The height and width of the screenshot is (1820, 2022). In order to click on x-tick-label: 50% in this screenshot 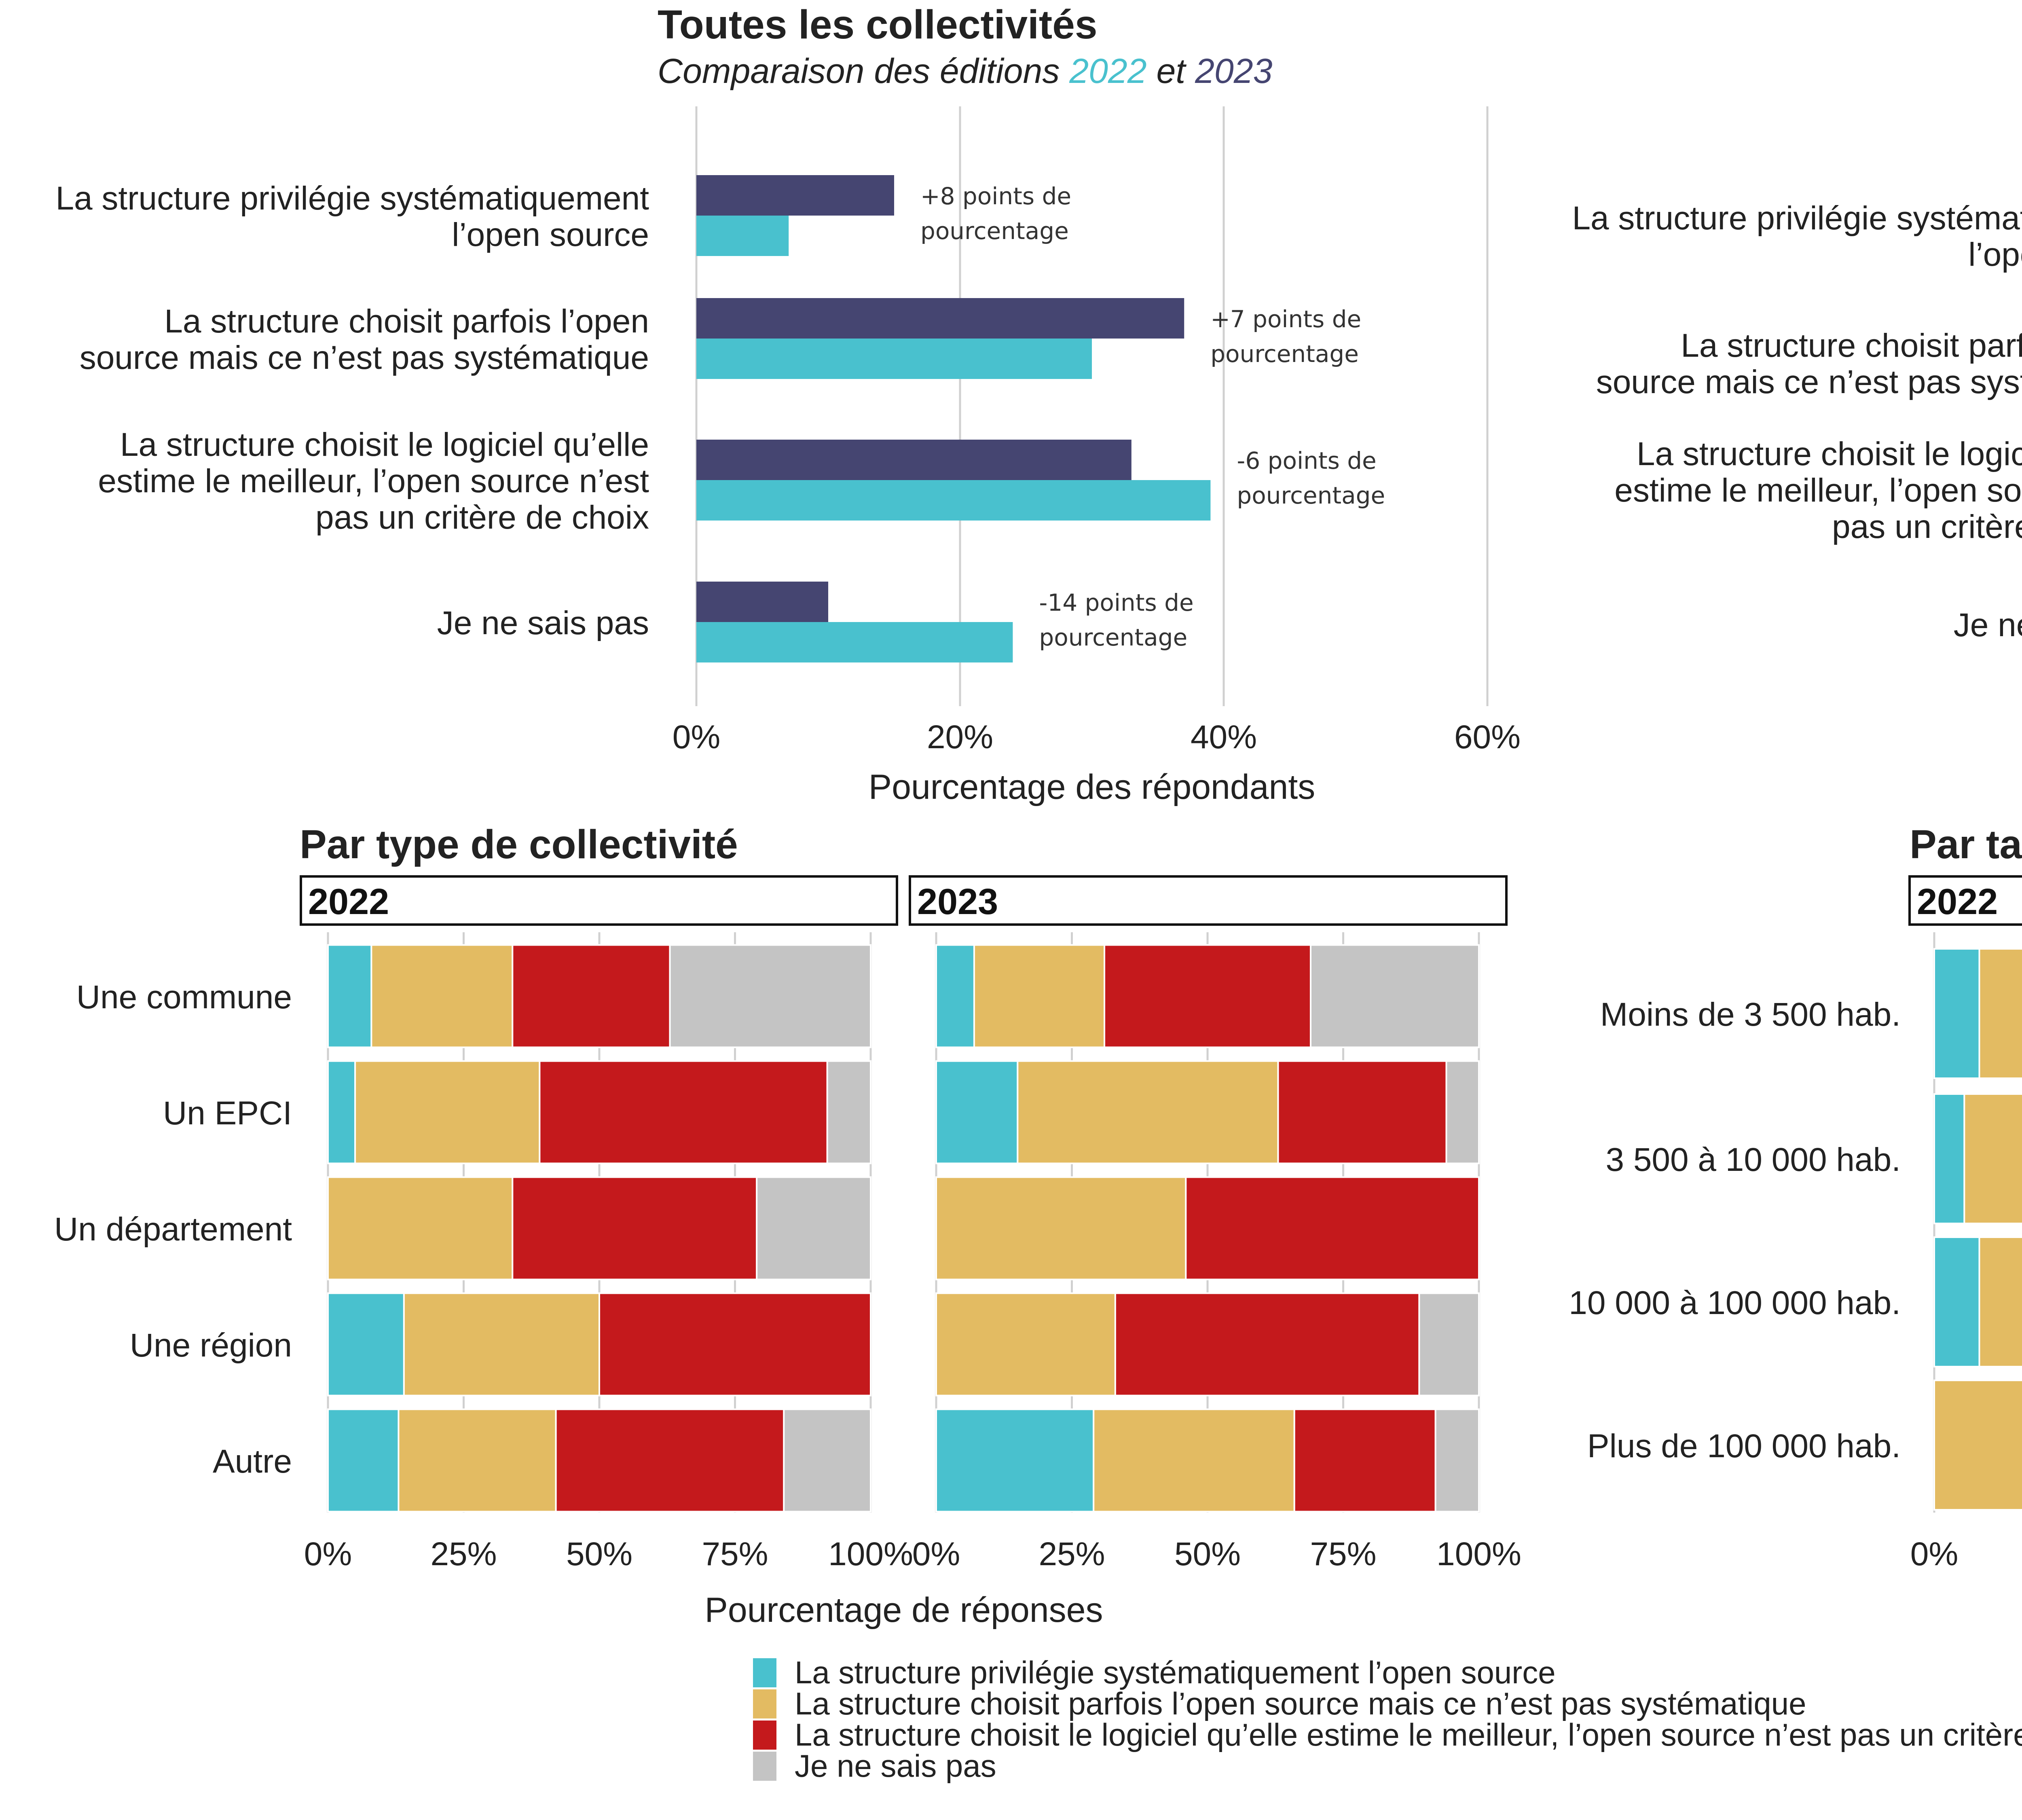, I will do `click(599, 1554)`.